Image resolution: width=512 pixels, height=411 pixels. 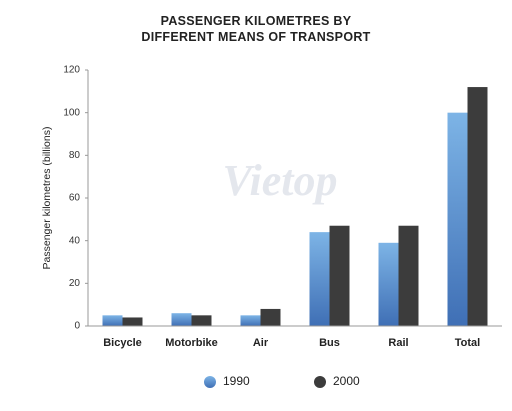 What do you see at coordinates (47, 198) in the screenshot?
I see `y-axis-label: Passenger kilometres (billions)` at bounding box center [47, 198].